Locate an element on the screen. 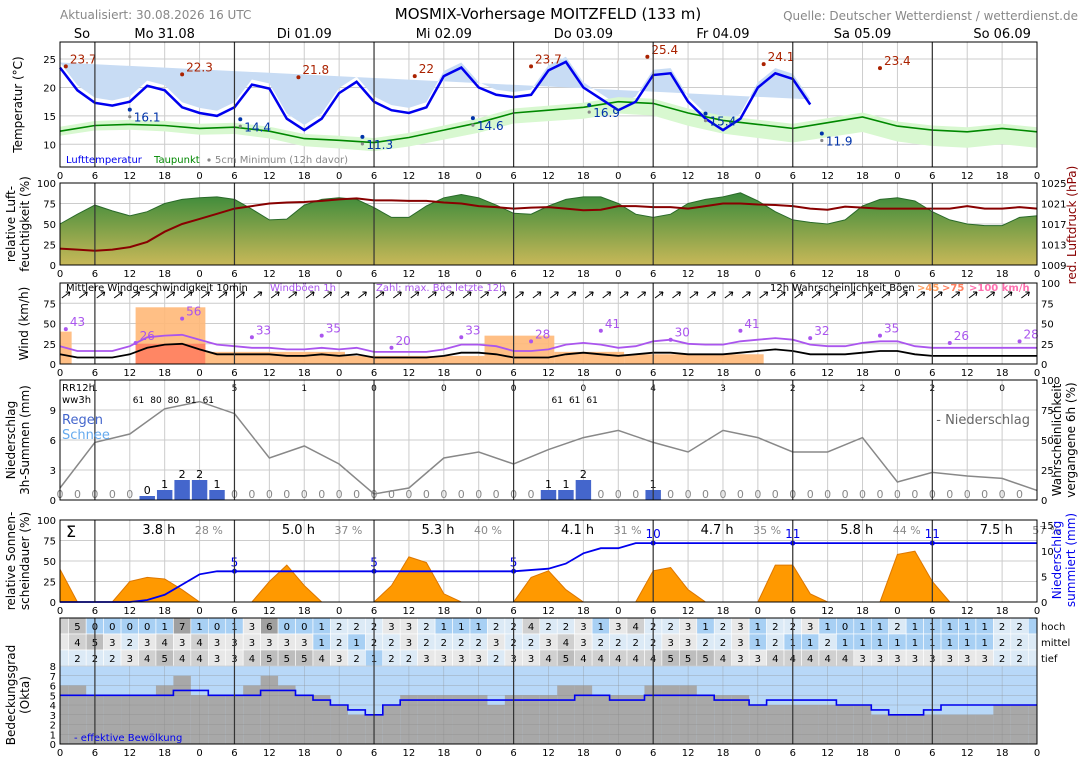 Image resolution: width=1088 pixels, height=763 pixels. precip-bar is located at coordinates (548, 495).